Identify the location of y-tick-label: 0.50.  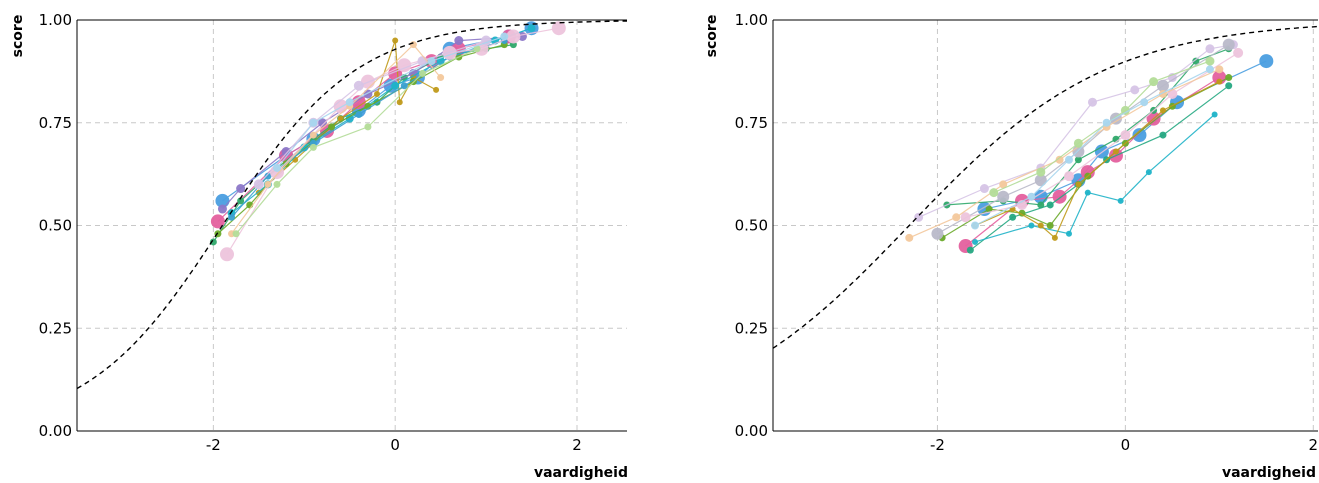
(55, 226).